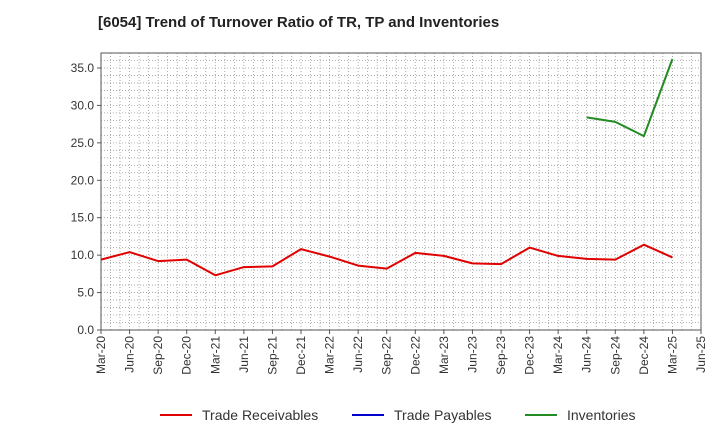  Describe the element at coordinates (530, 355) in the screenshot. I see `x-tick-label: Dec-23` at that location.